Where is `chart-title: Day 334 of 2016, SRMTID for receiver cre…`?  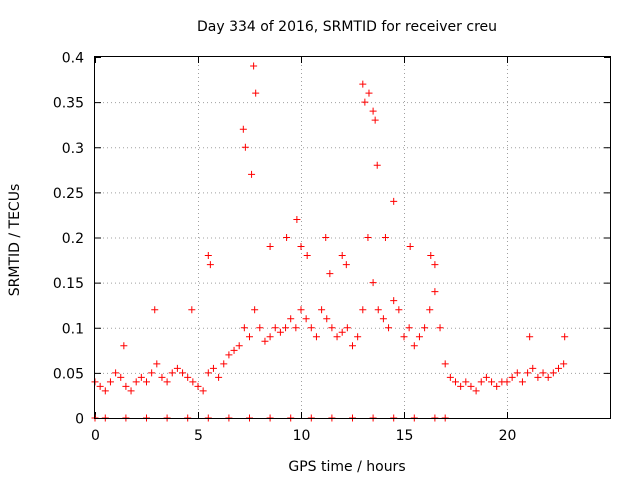 chart-title: Day 334 of 2016, SRMTID for receiver cre… is located at coordinates (347, 27).